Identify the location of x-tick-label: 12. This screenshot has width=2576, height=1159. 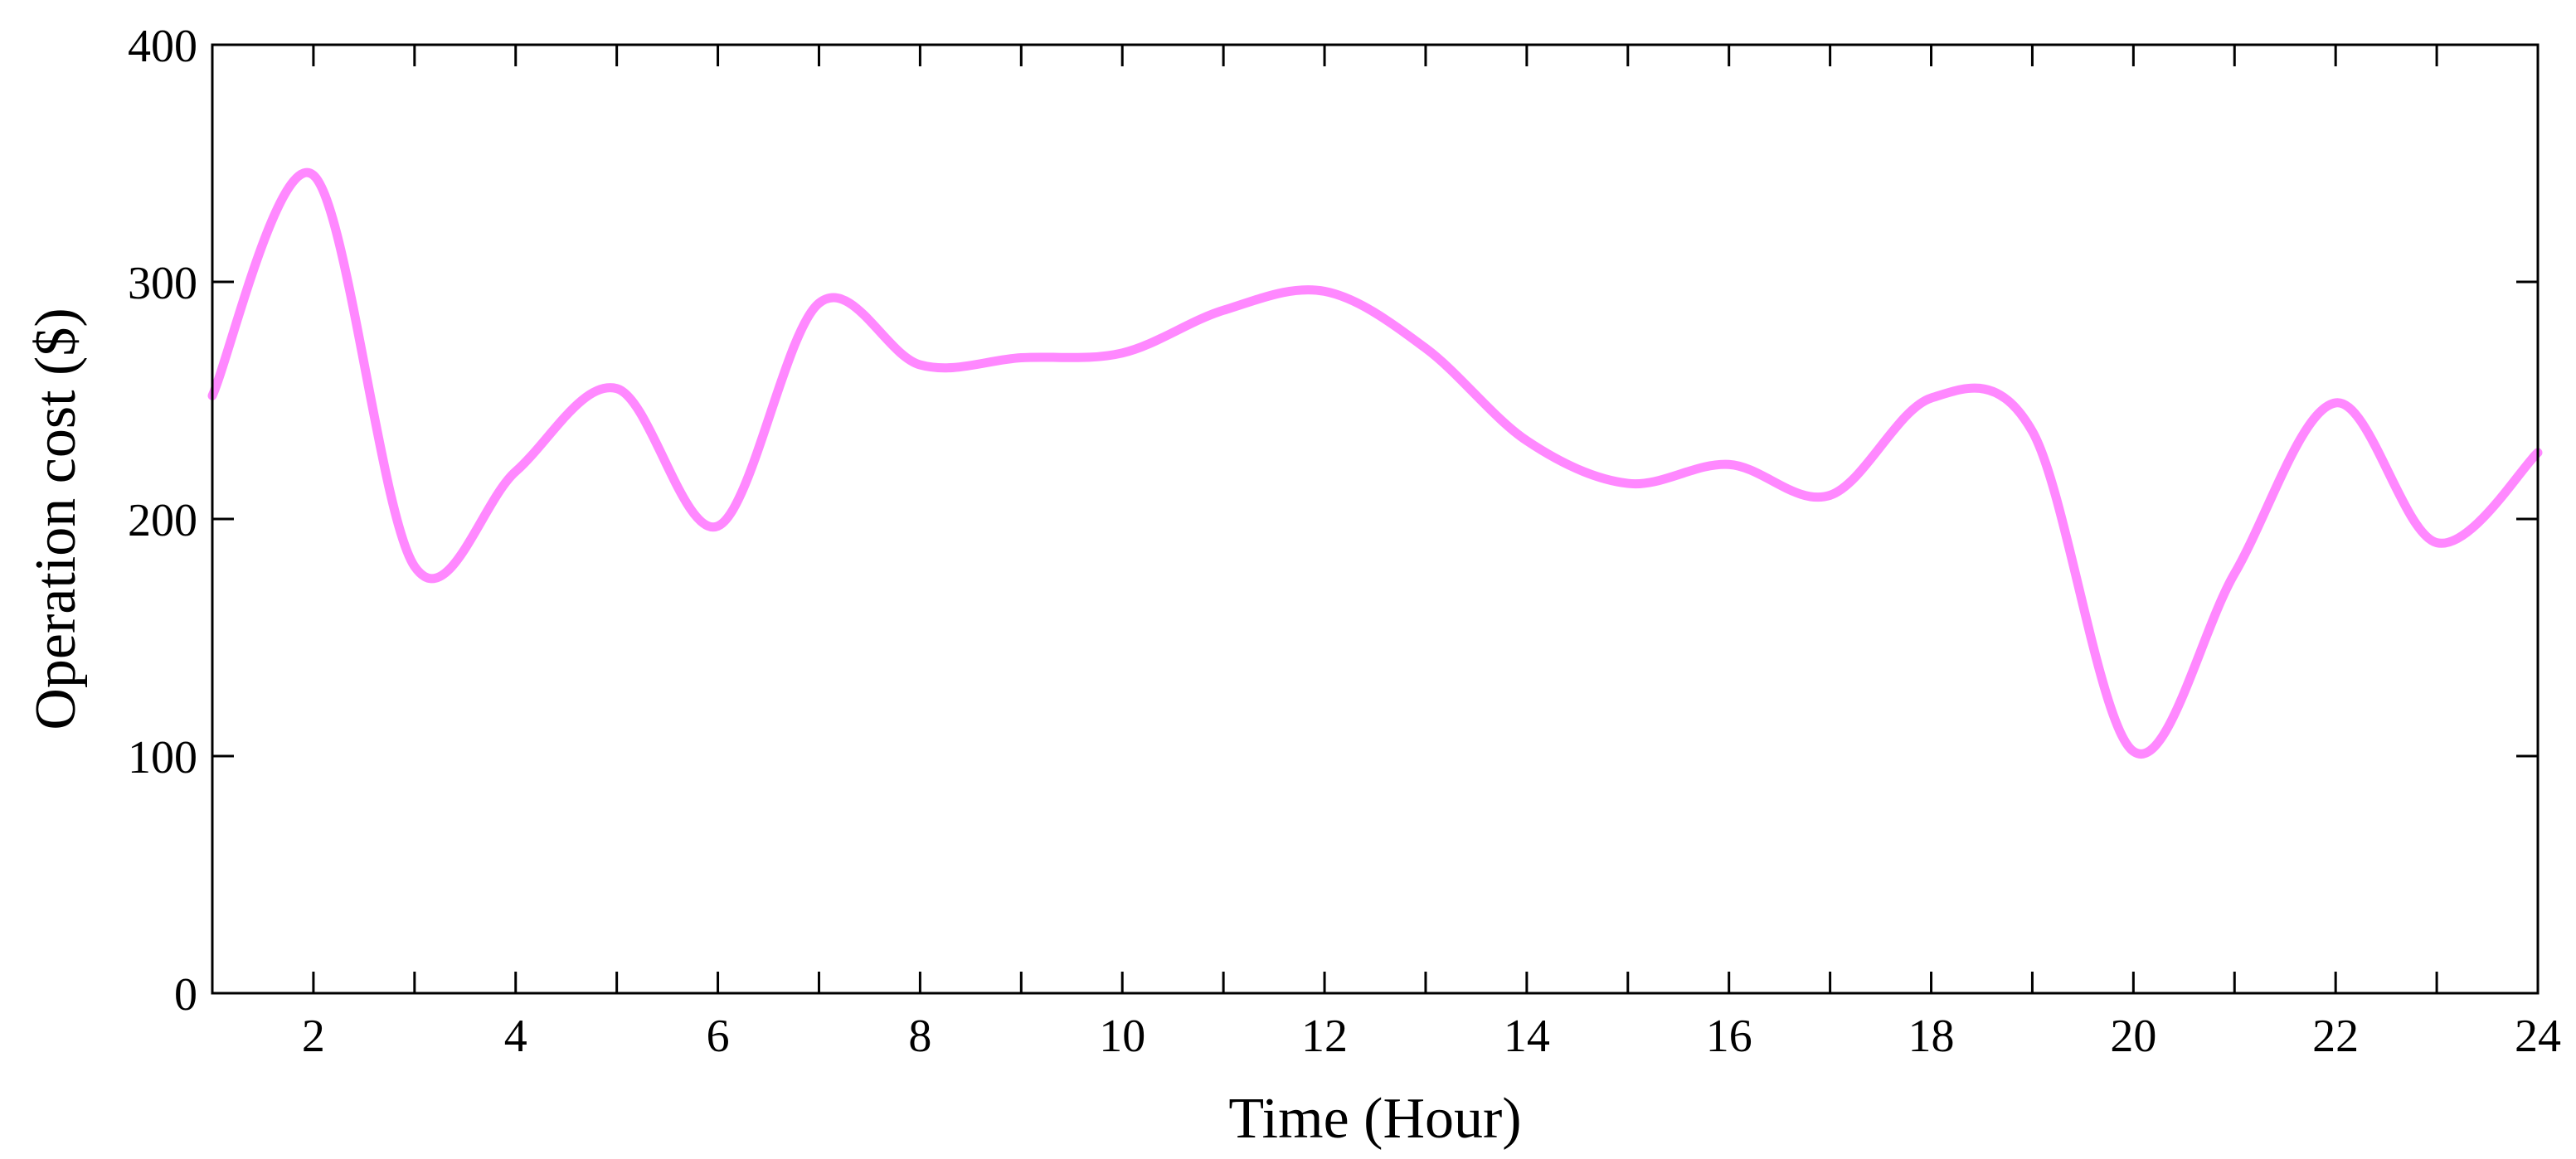
(1324, 1036).